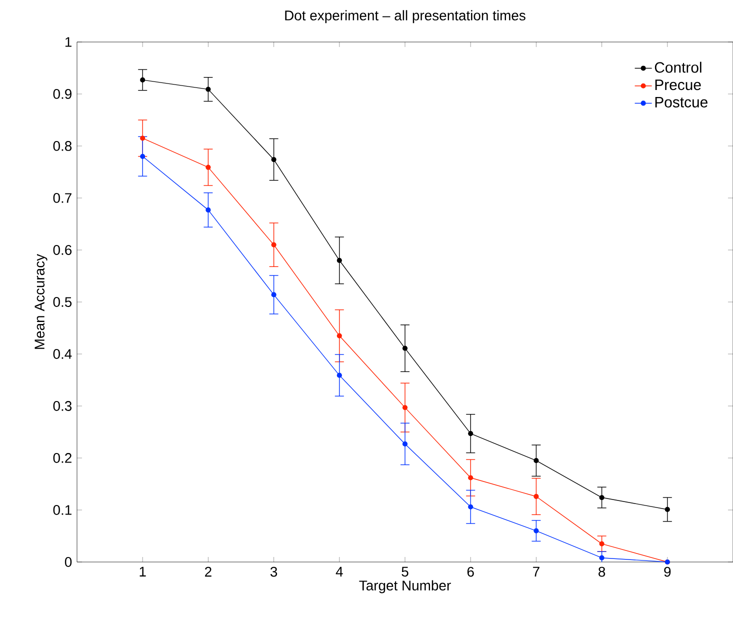 Image resolution: width=733 pixels, height=619 pixels. Describe the element at coordinates (274, 571) in the screenshot. I see `x-tick-label: 3` at that location.